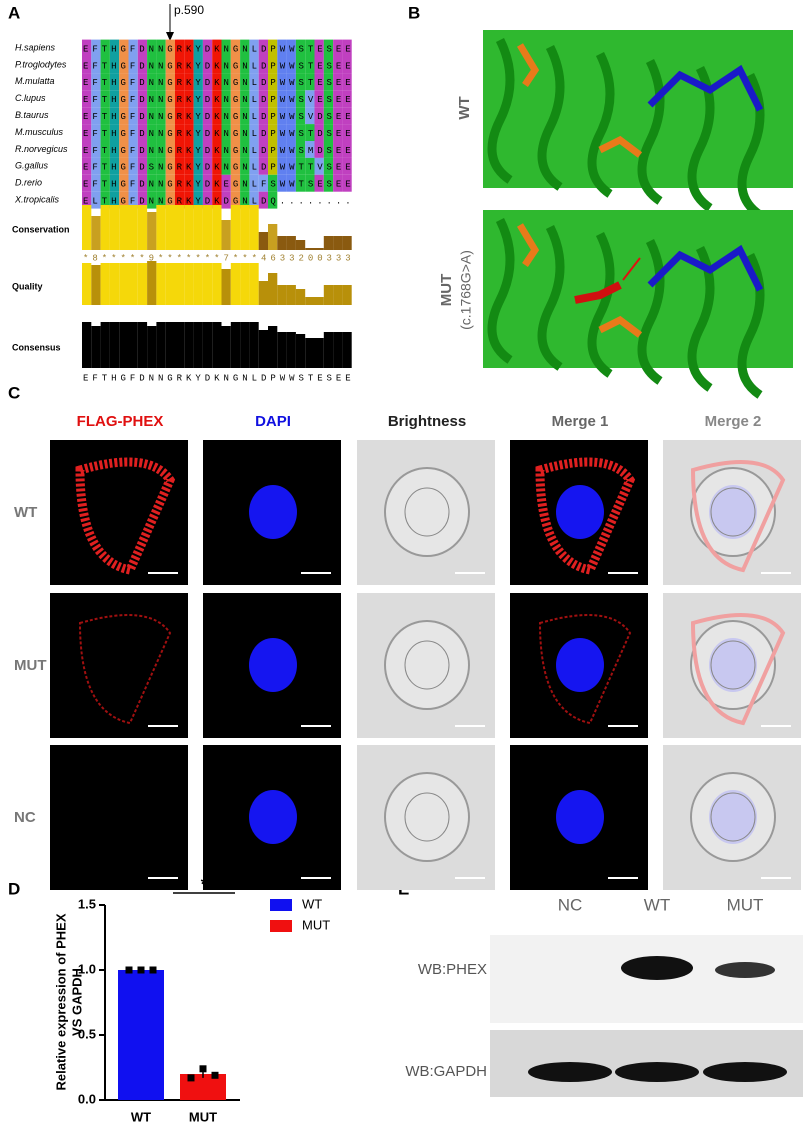 This screenshot has width=803, height=1137. I want to click on track-label: Consensus, so click(36, 347).